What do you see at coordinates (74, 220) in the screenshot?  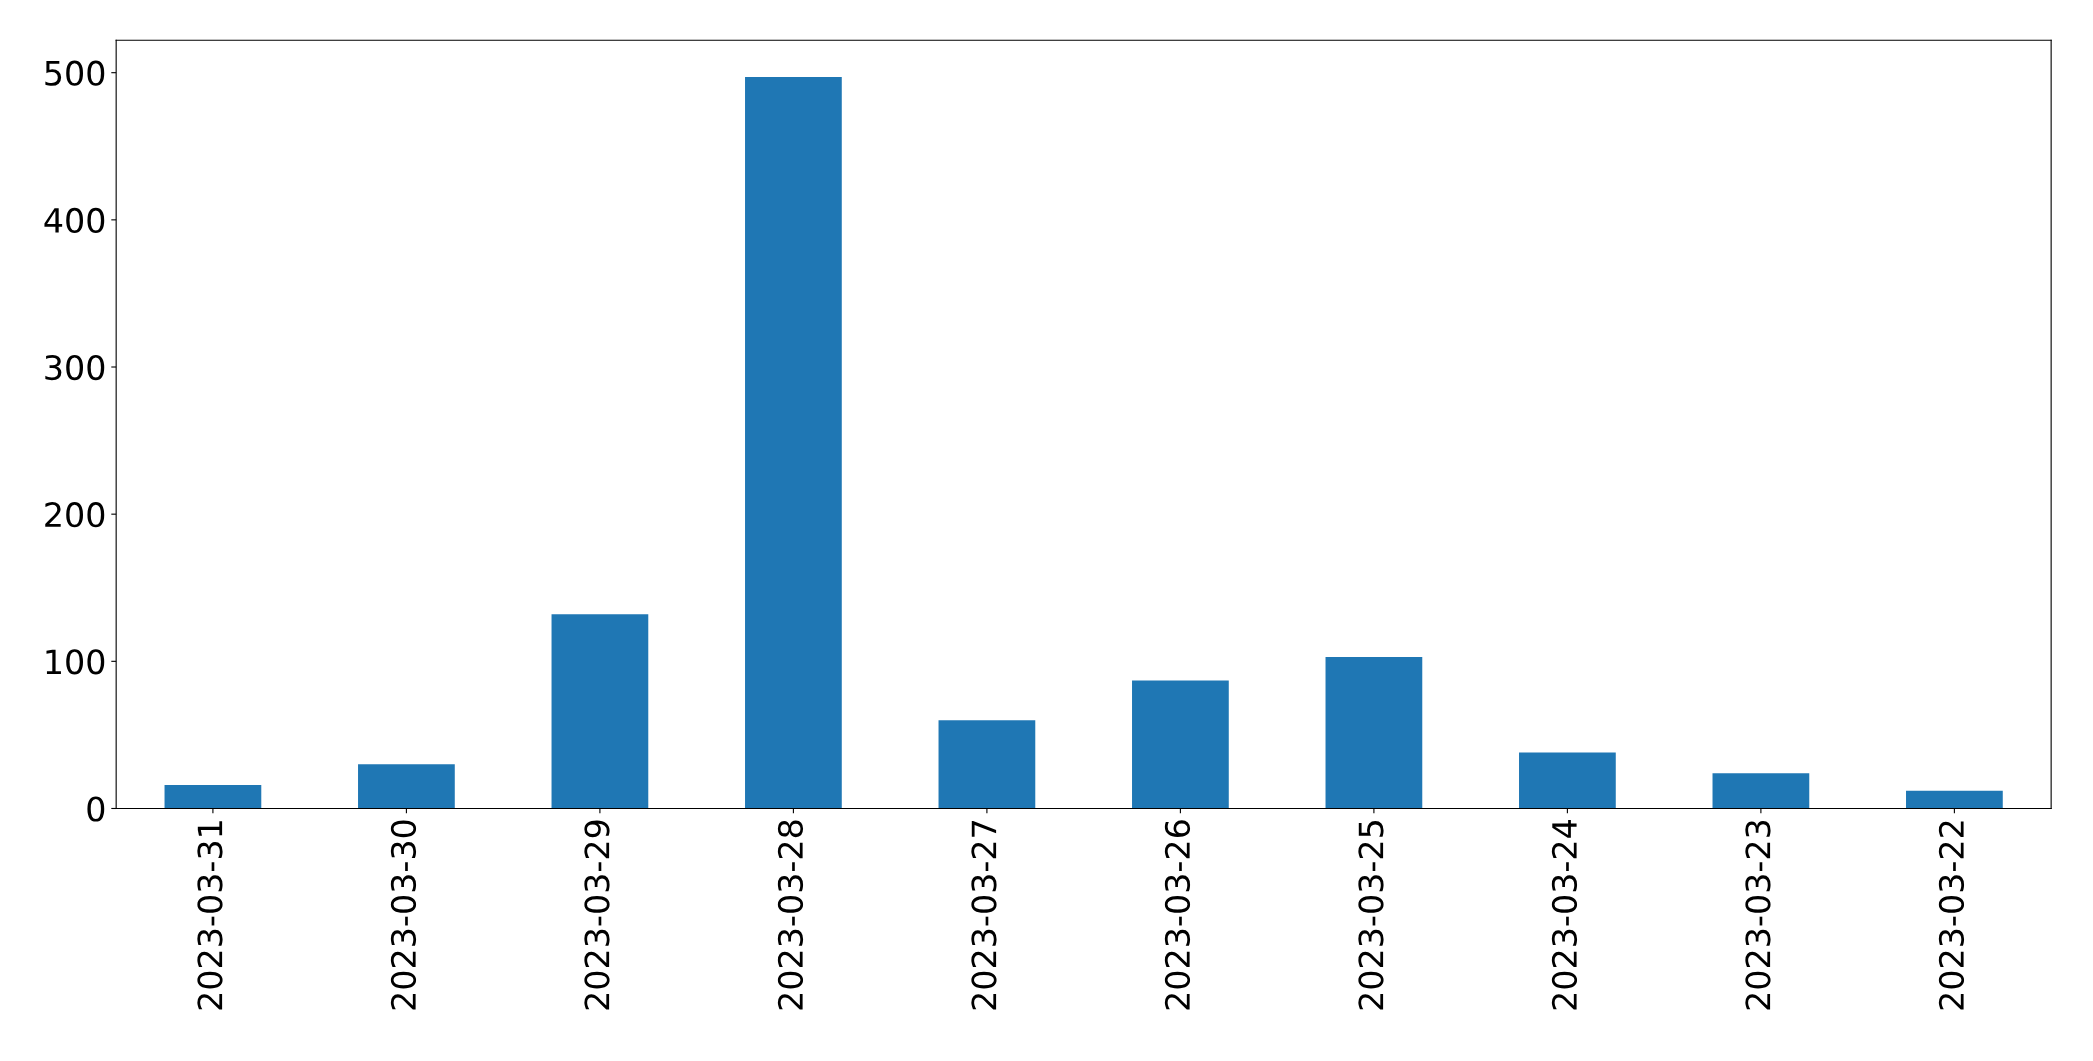 I see `y-tick-label: 400` at bounding box center [74, 220].